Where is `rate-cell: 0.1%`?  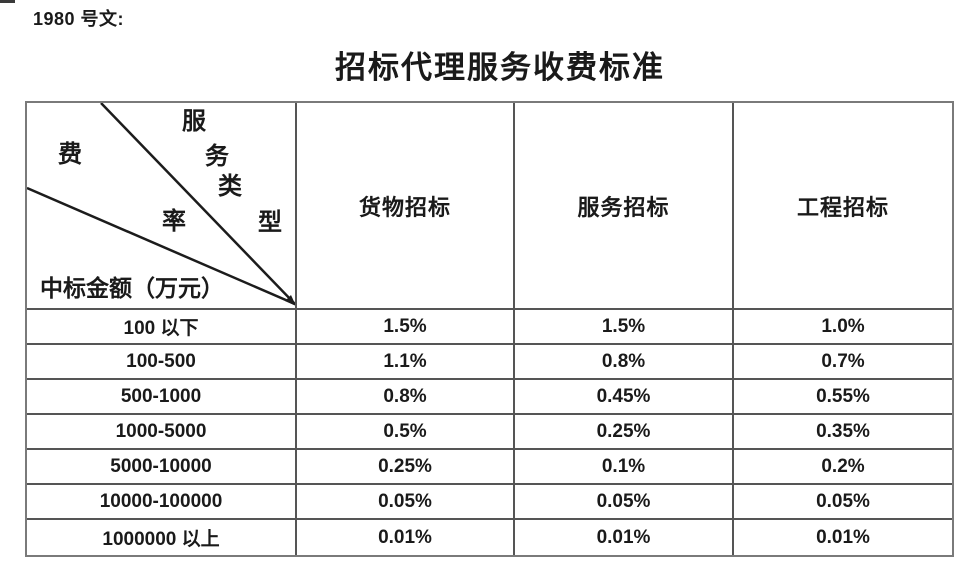 rate-cell: 0.1% is located at coordinates (624, 467).